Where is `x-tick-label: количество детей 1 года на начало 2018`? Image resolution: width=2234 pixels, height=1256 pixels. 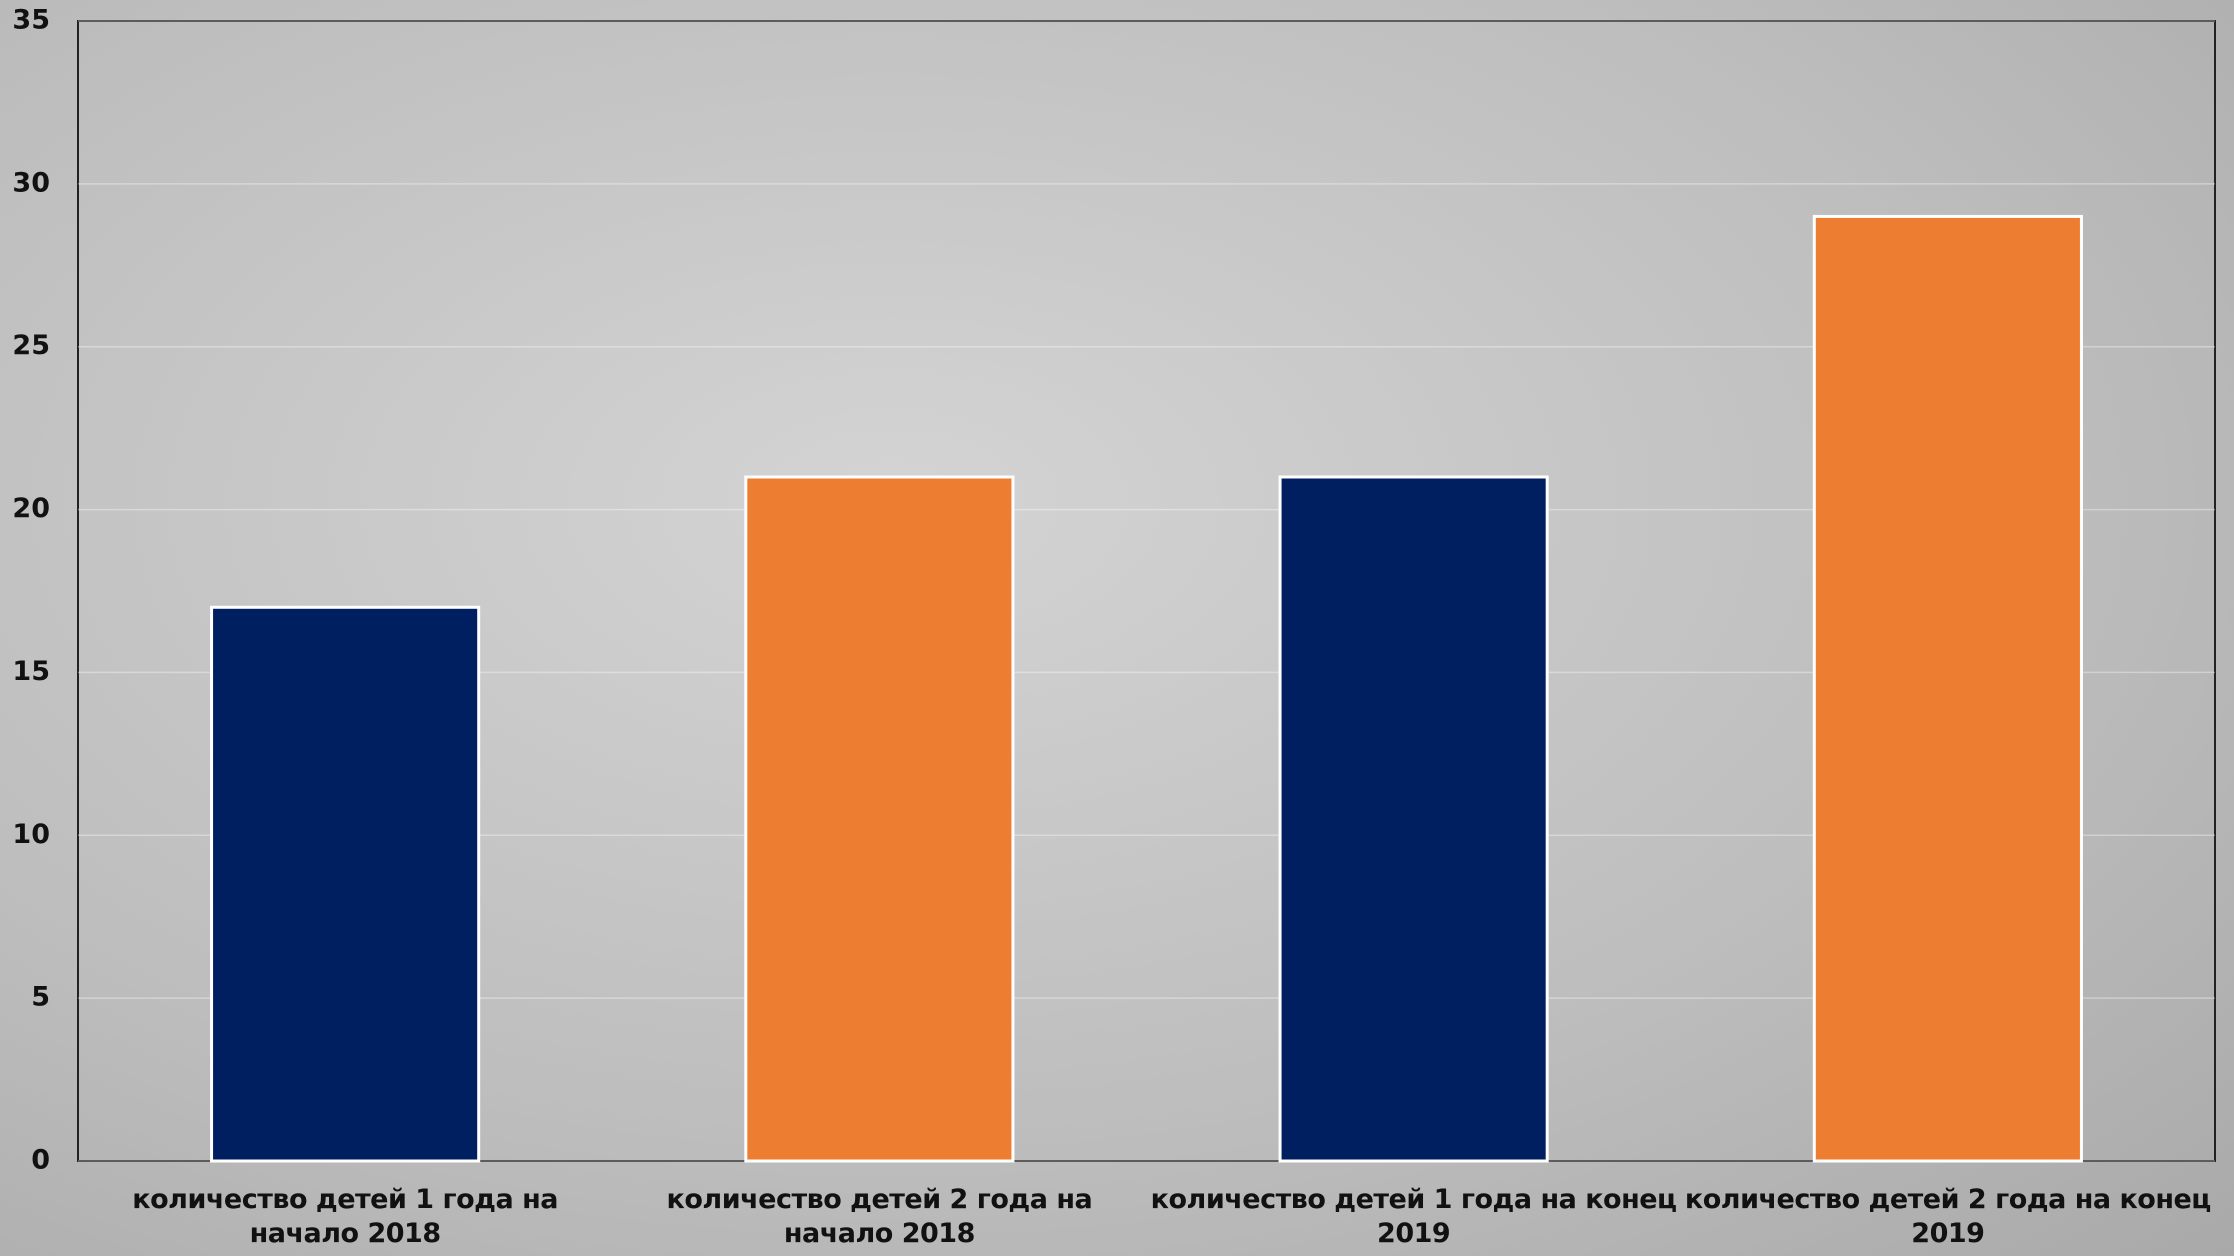 x-tick-label: количество детей 1 года на начало 2018 is located at coordinates (345, 1216).